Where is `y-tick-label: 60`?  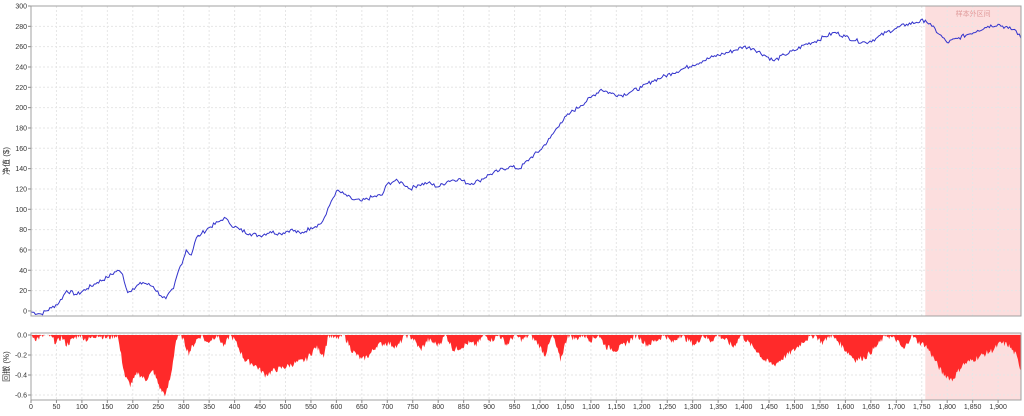 y-tick-label: 60 is located at coordinates (23, 250).